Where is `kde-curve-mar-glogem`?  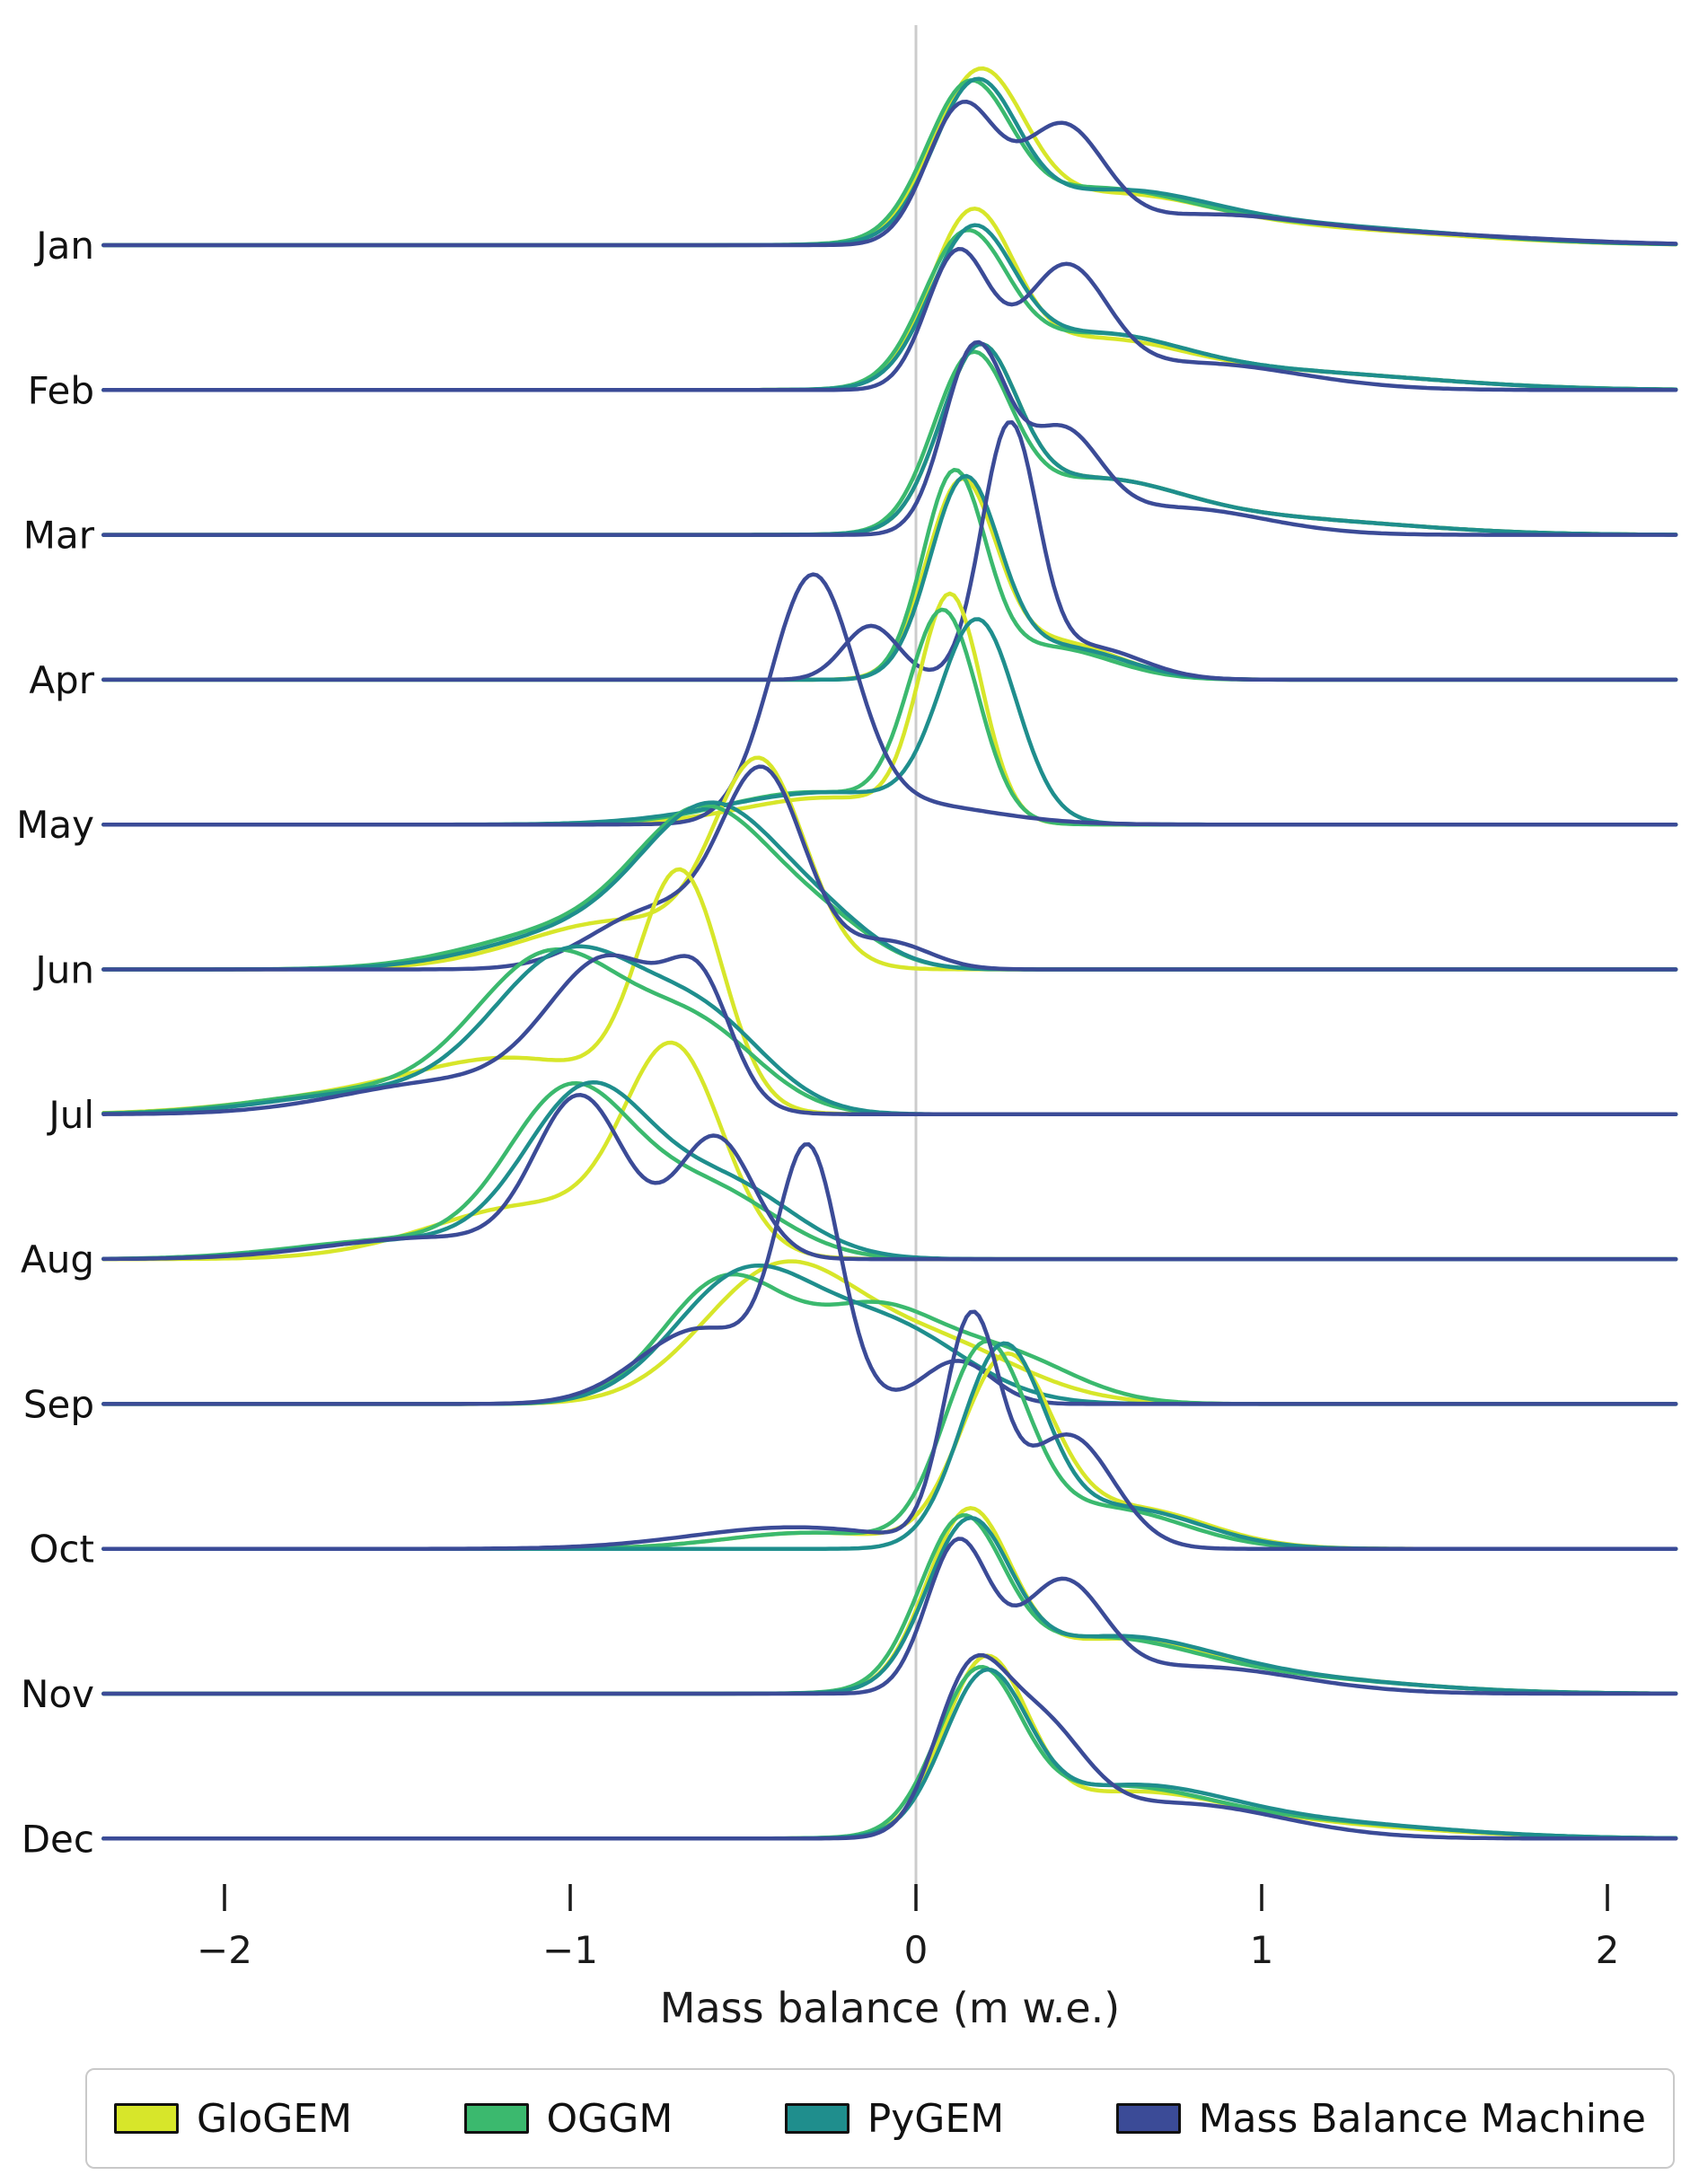
kde-curve-mar-glogem is located at coordinates (890, 439).